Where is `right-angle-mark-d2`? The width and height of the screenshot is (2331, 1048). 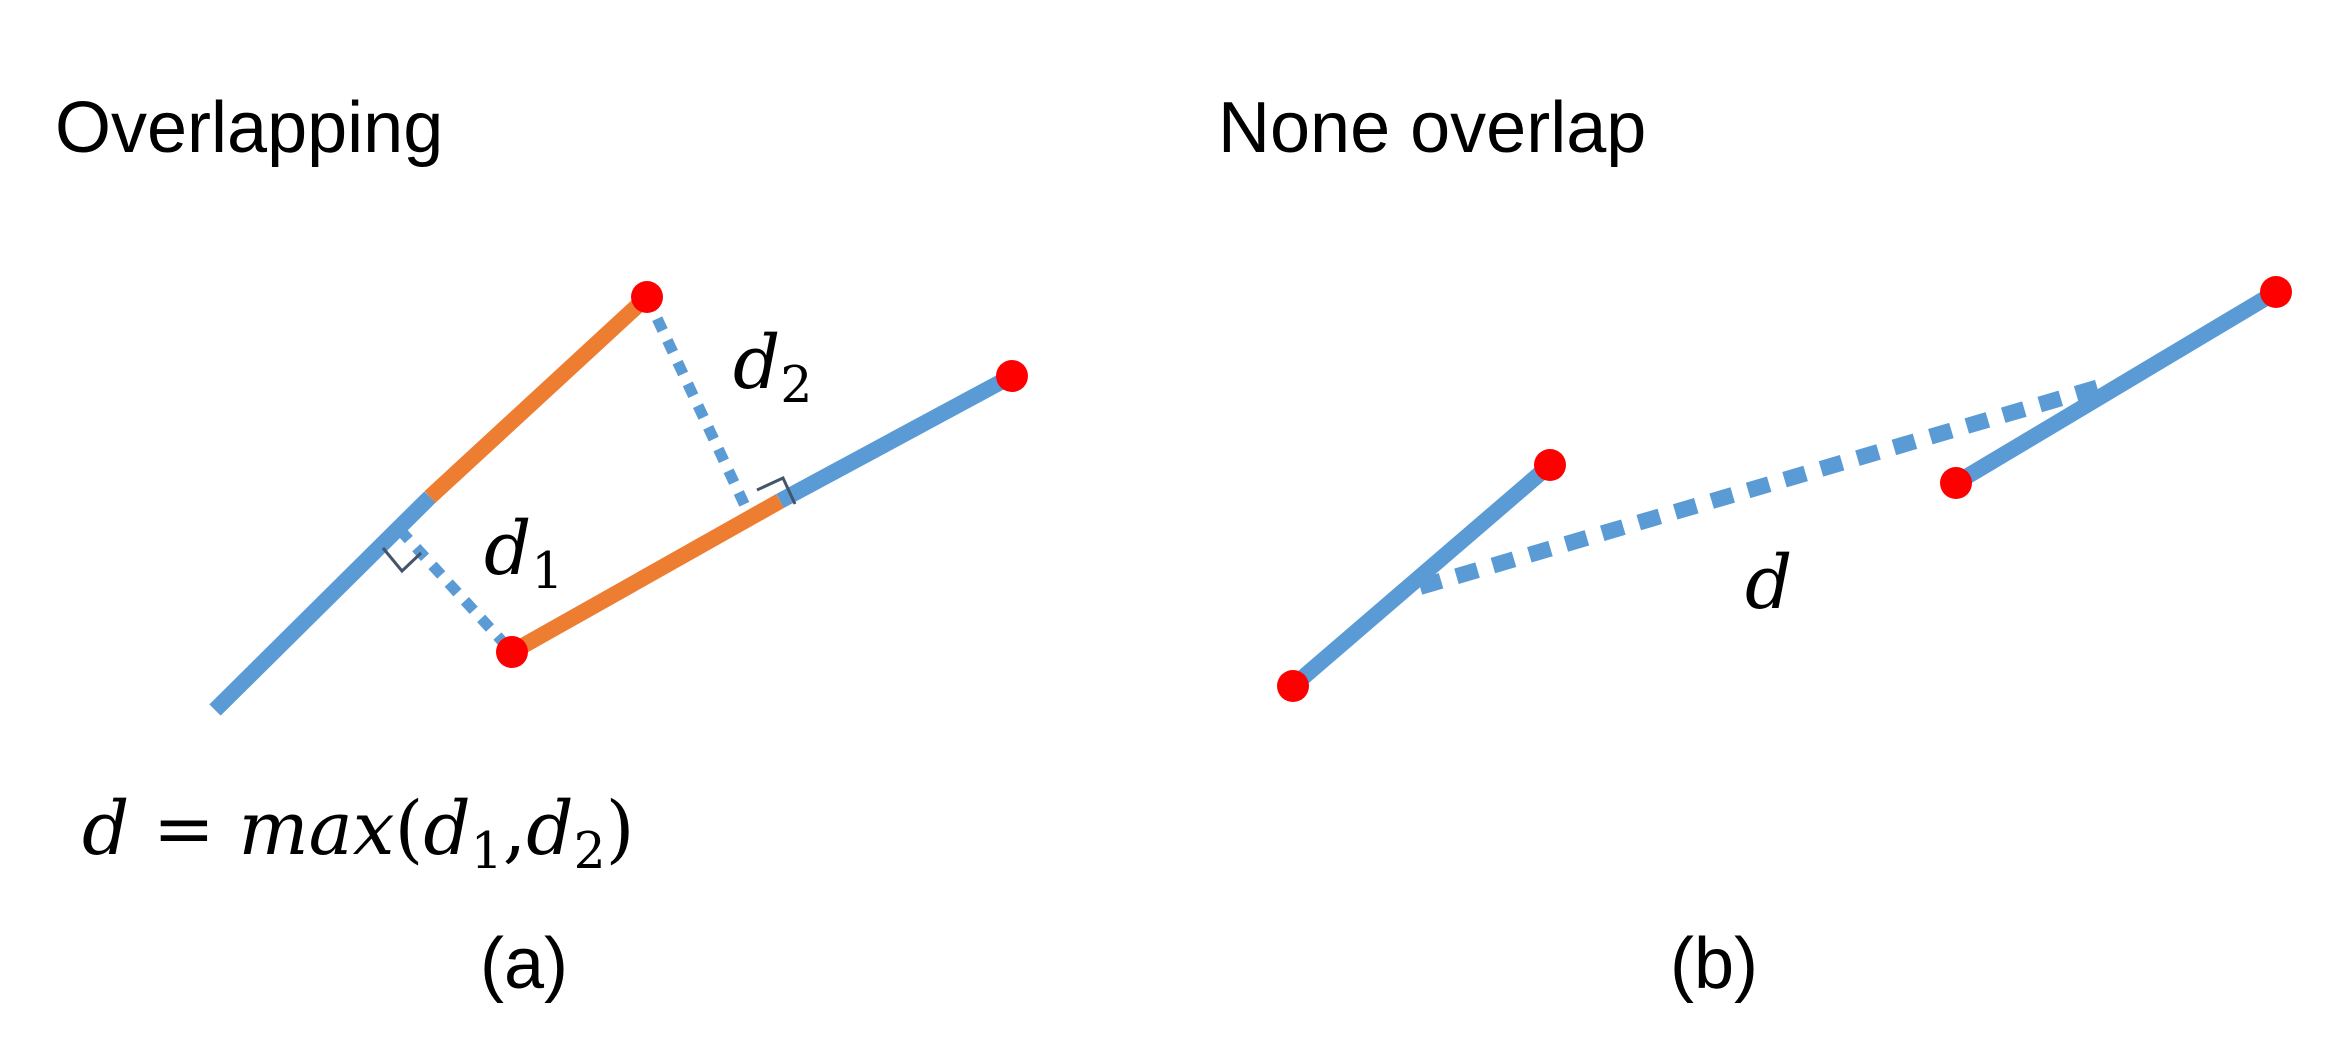 right-angle-mark-d2 is located at coordinates (776, 490).